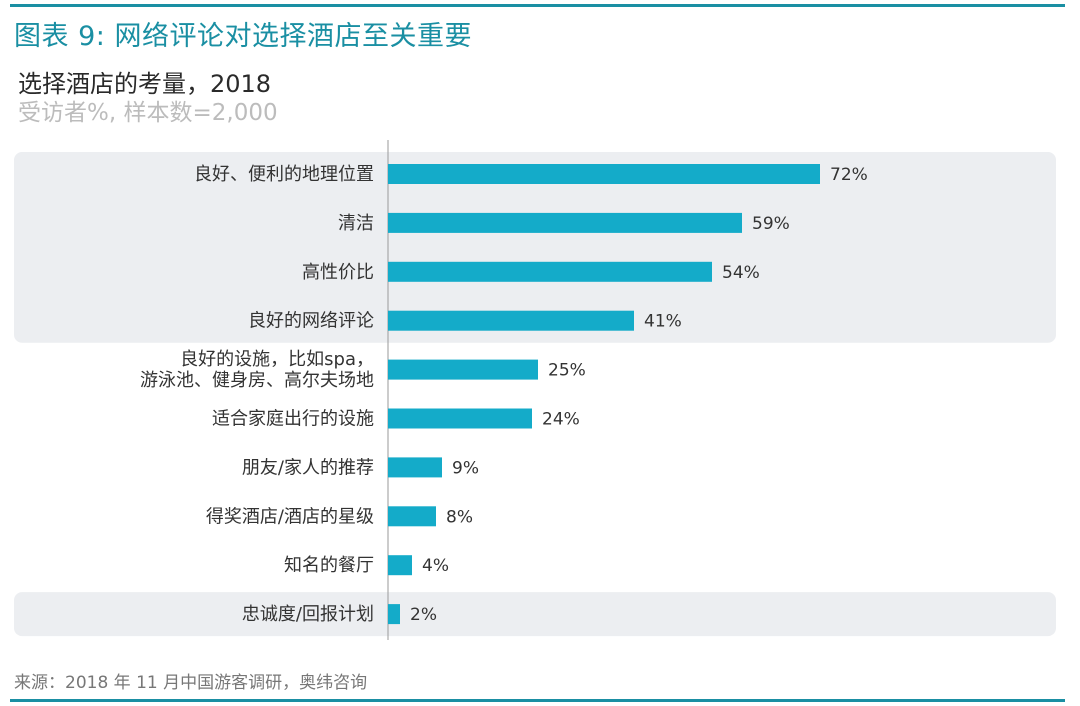  What do you see at coordinates (771, 224) in the screenshot?
I see `data-label-1: 59%` at bounding box center [771, 224].